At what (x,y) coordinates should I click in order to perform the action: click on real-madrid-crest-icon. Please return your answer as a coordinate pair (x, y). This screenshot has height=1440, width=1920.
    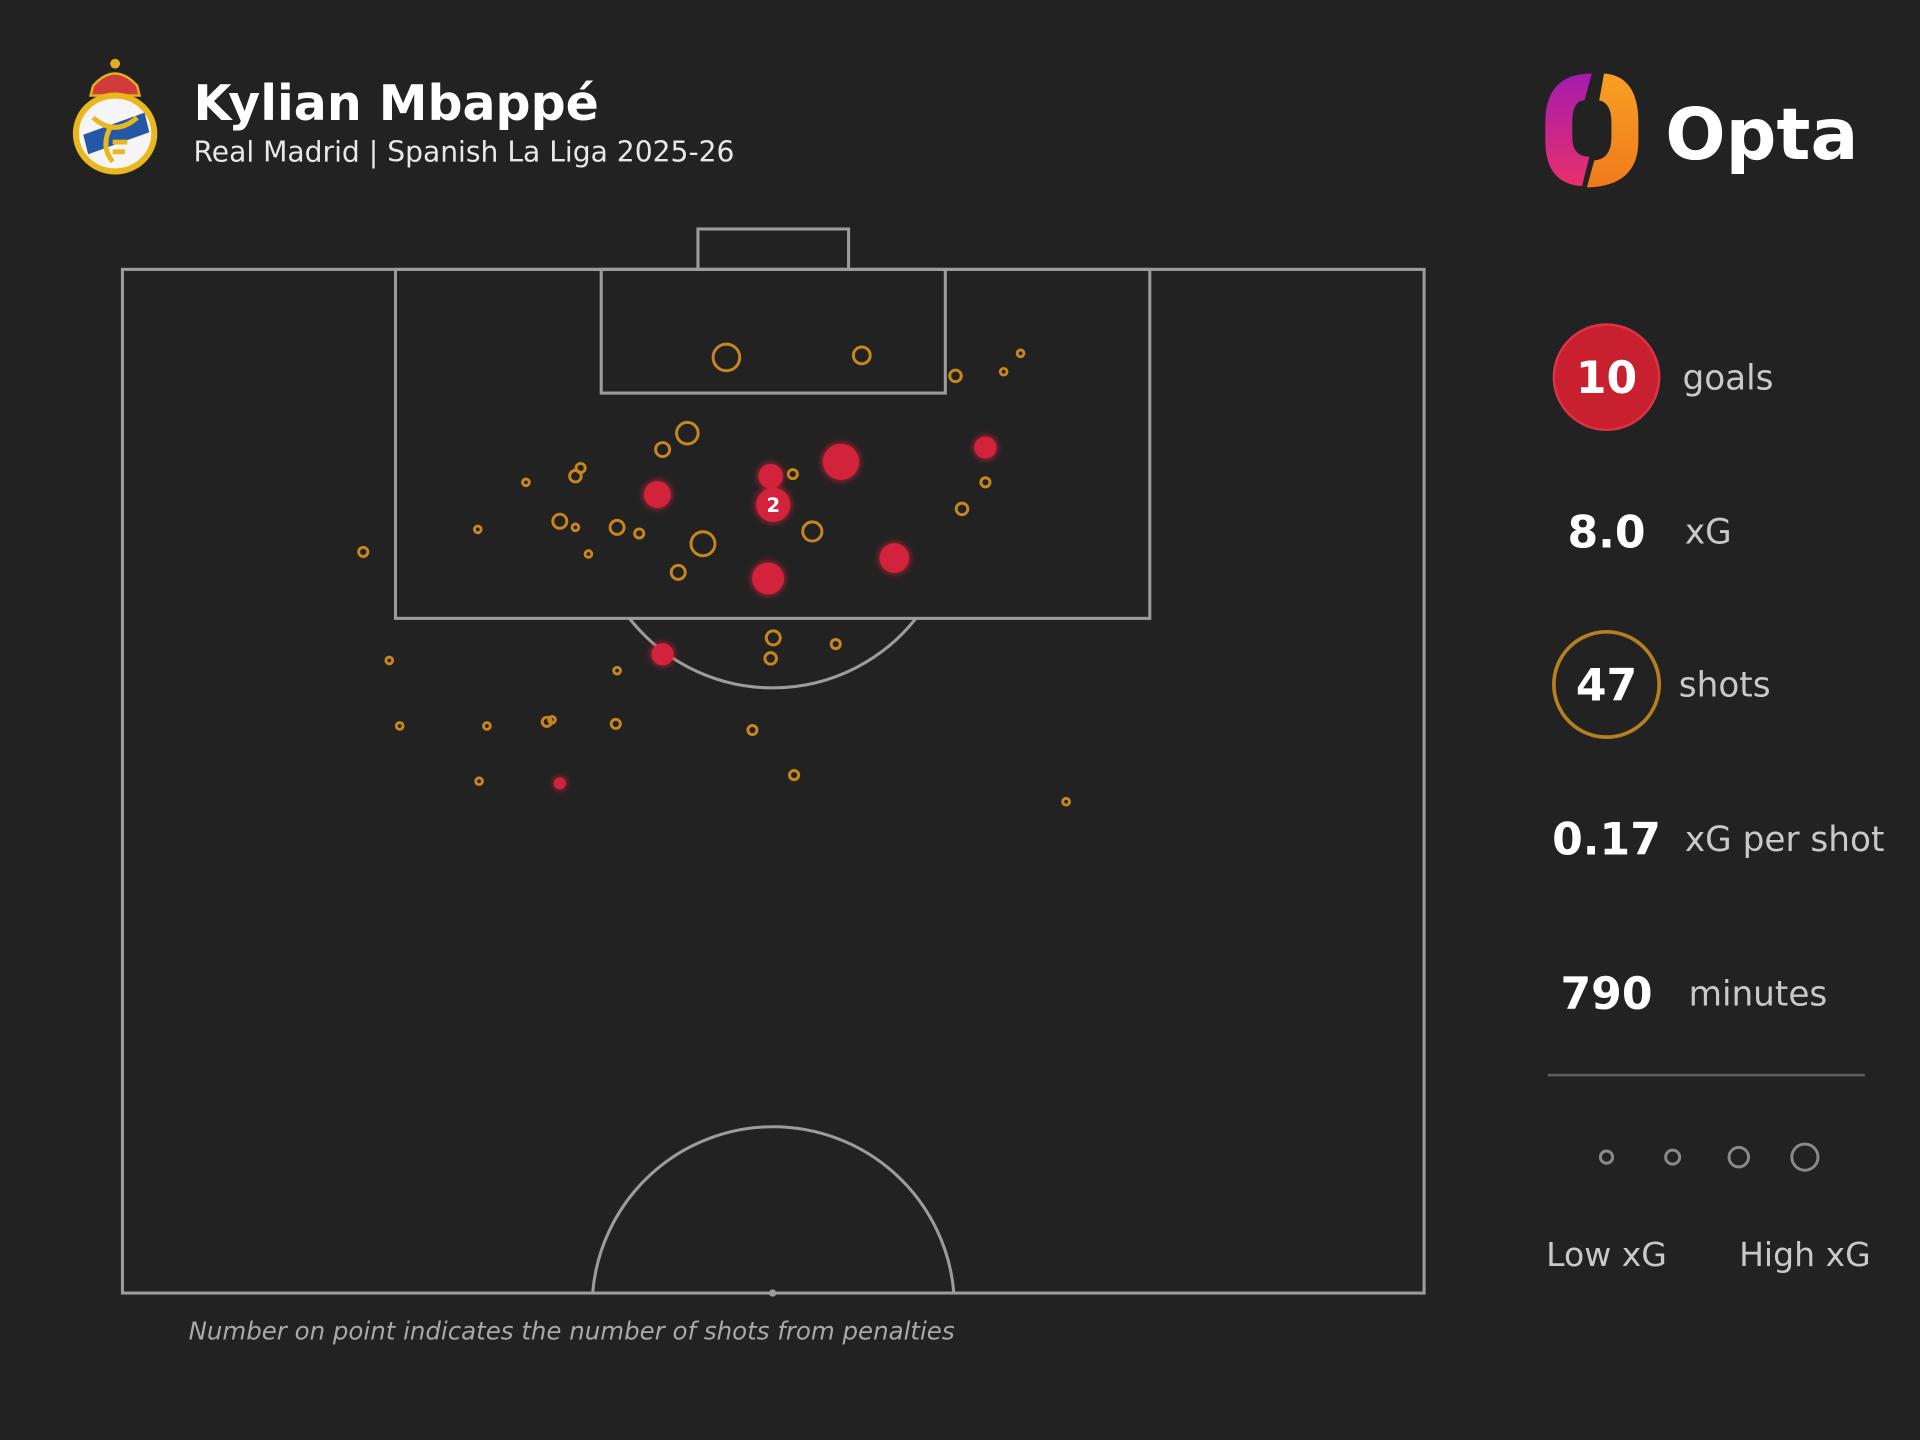
    Looking at the image, I should click on (115, 116).